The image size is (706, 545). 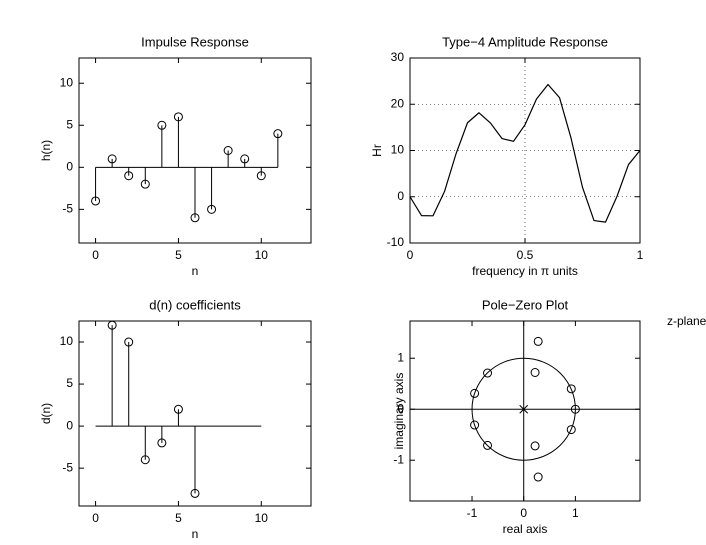 What do you see at coordinates (46, 150) in the screenshot?
I see `y-axis-label: h(n)` at bounding box center [46, 150].